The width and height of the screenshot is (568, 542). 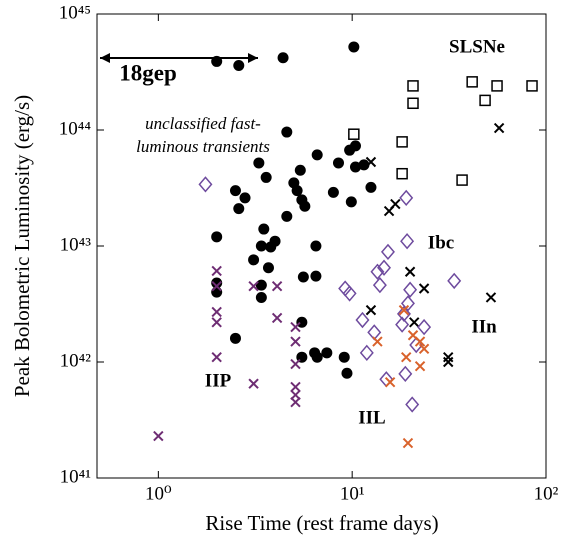 I want to click on y-tick-label: 10⁴⁴, so click(x=75, y=128).